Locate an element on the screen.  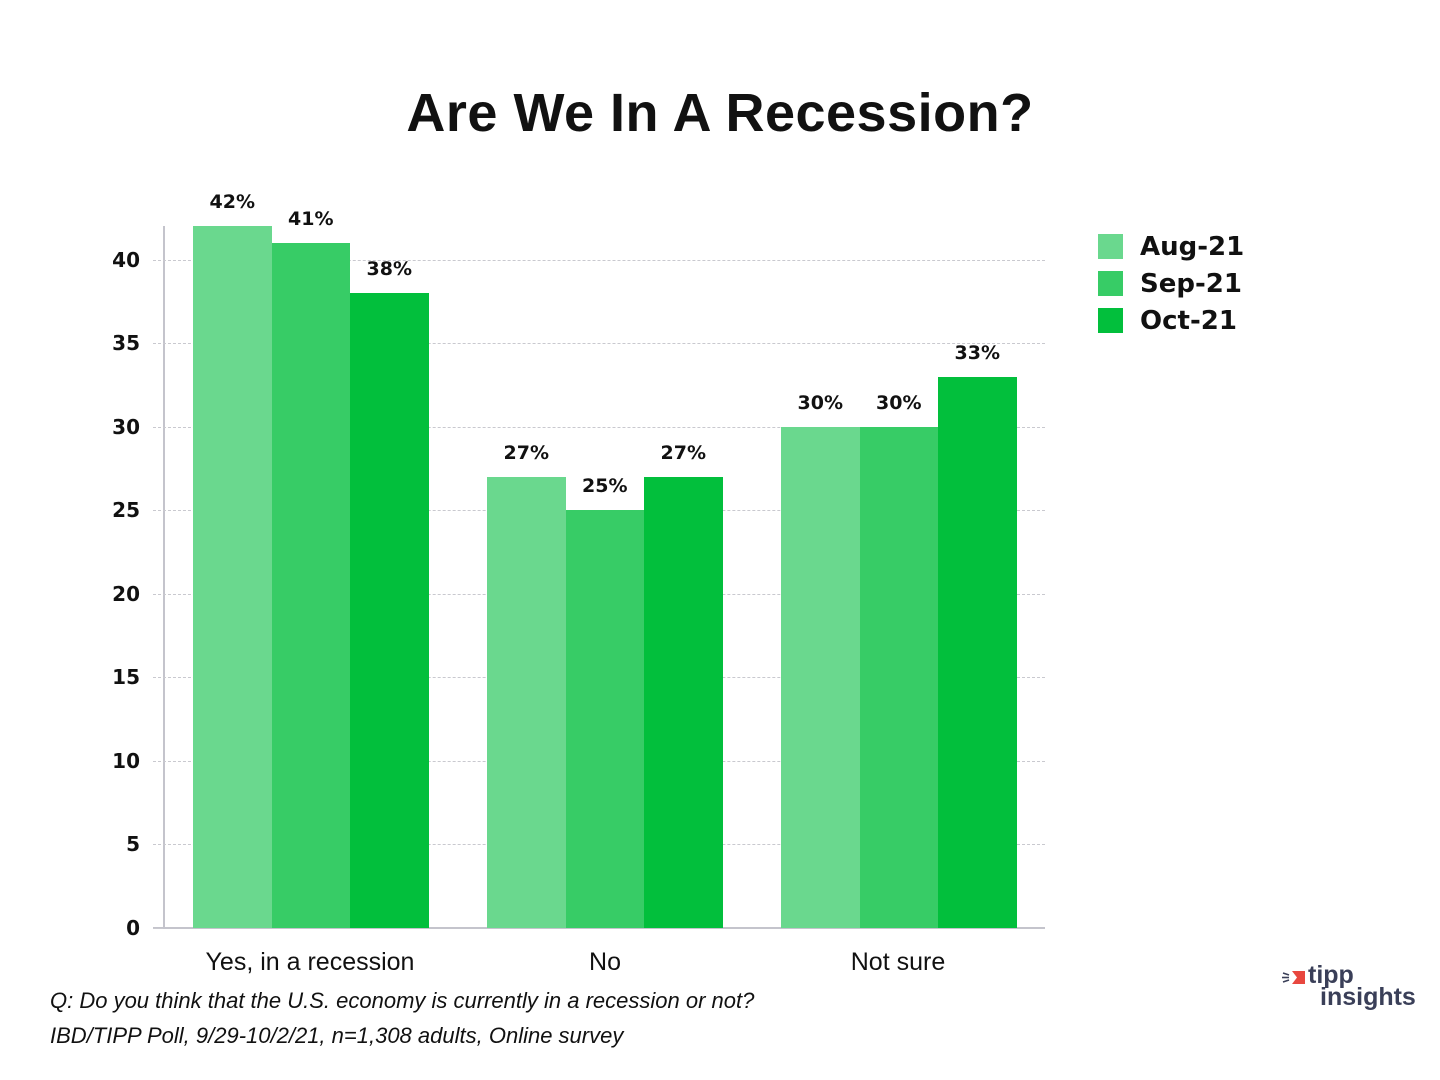
logo-text-insights: insights is located at coordinates (1368, 997).